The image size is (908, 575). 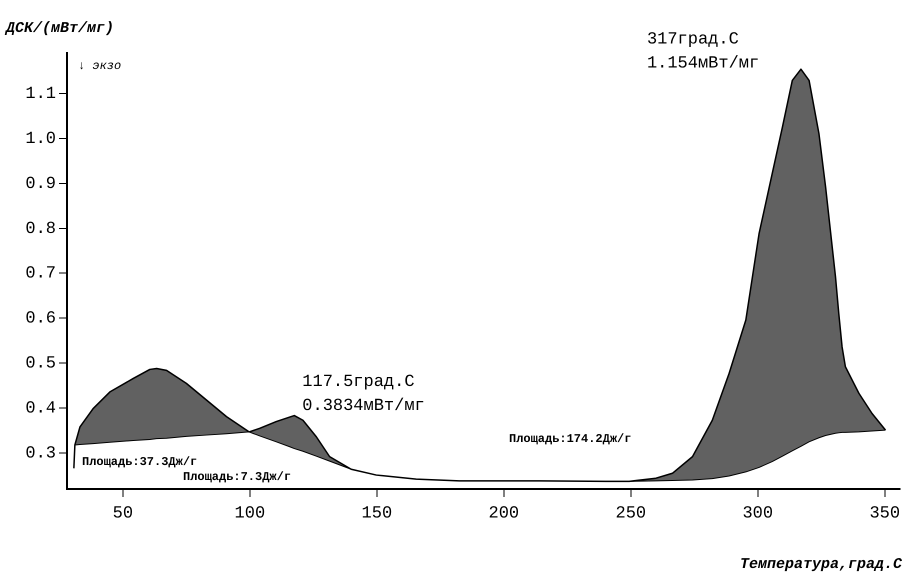 I want to click on y-tick-label: 1.0, so click(x=40, y=139).